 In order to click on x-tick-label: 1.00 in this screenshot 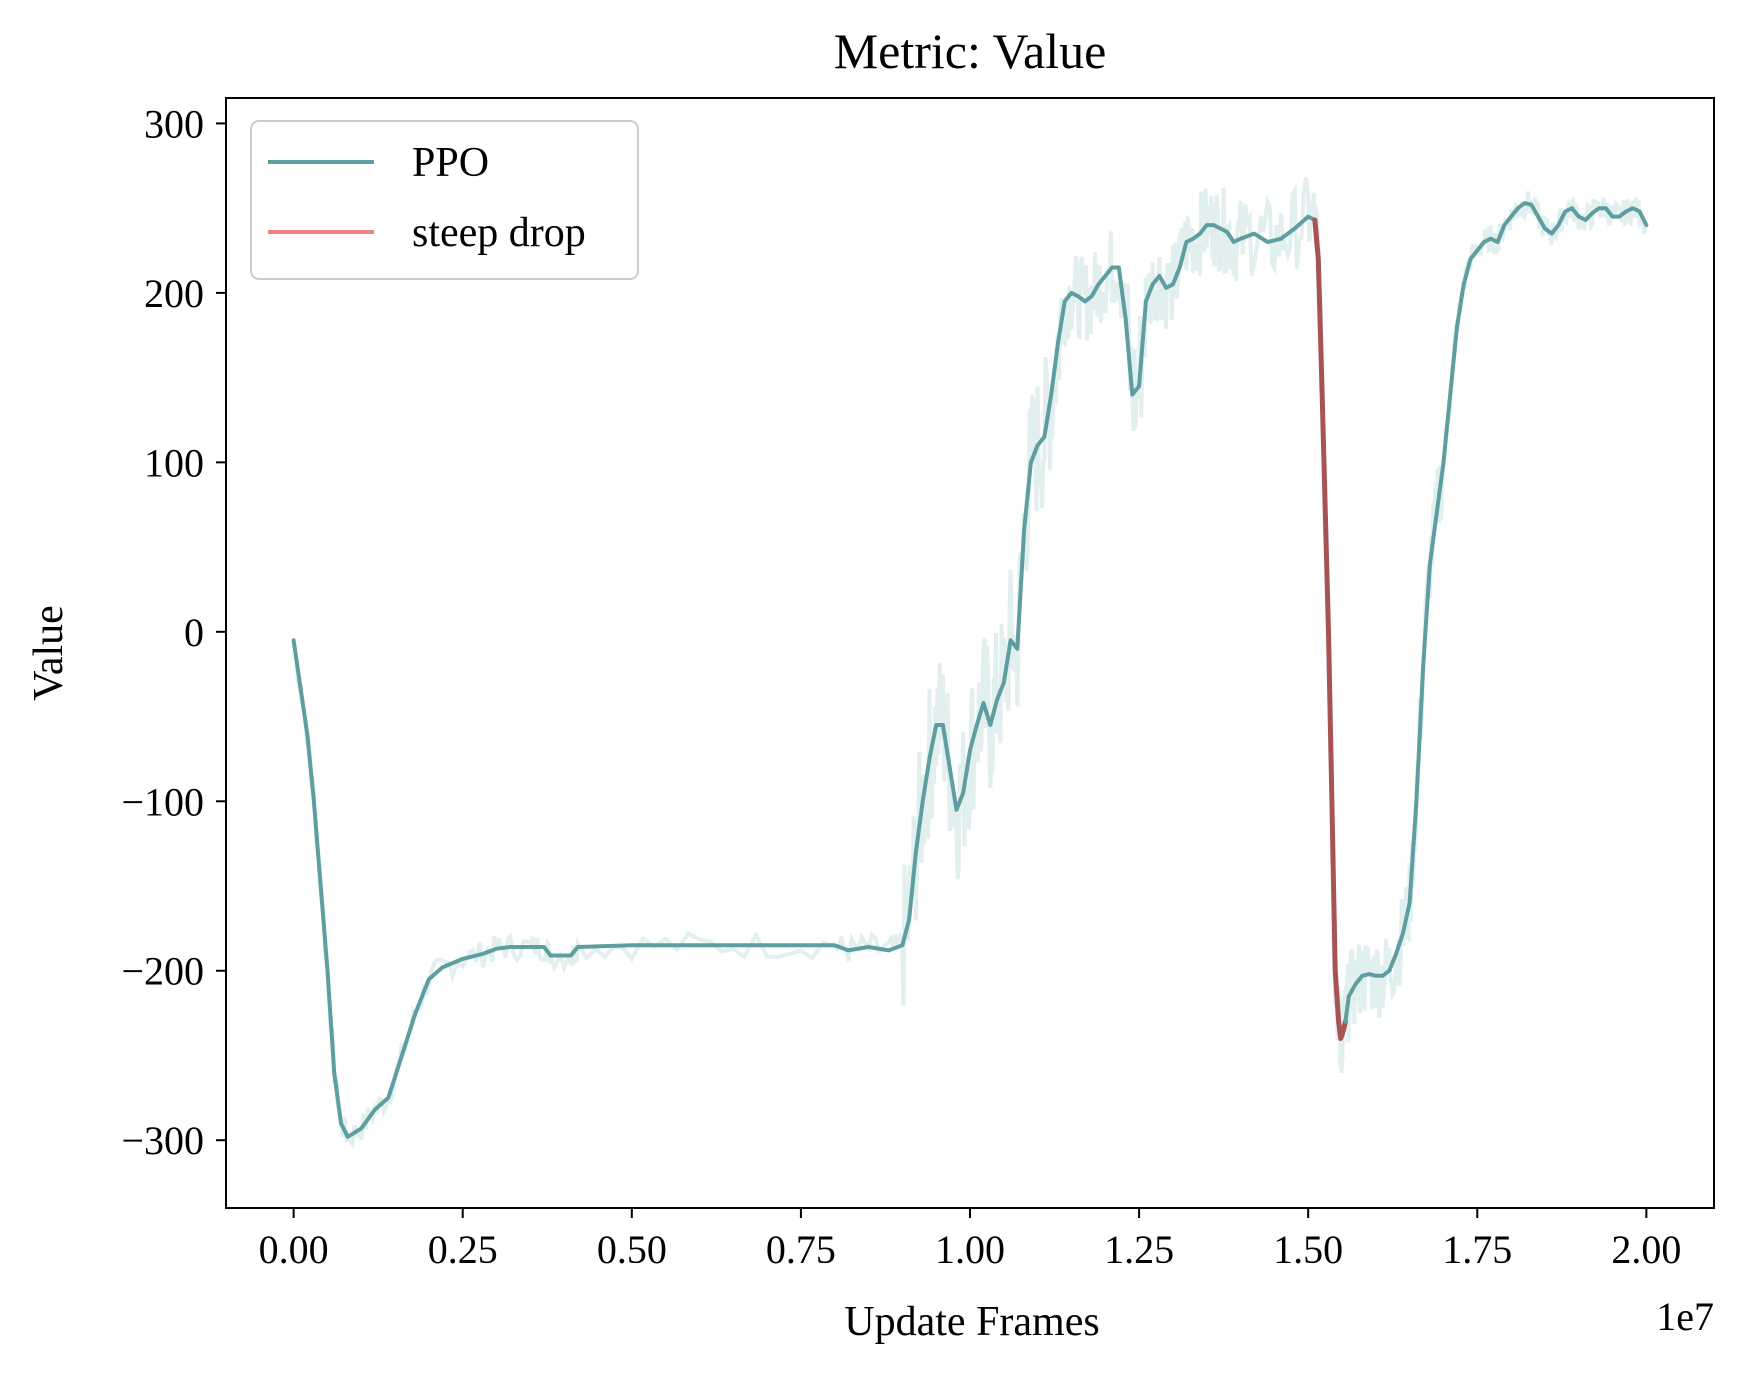, I will do `click(970, 1249)`.